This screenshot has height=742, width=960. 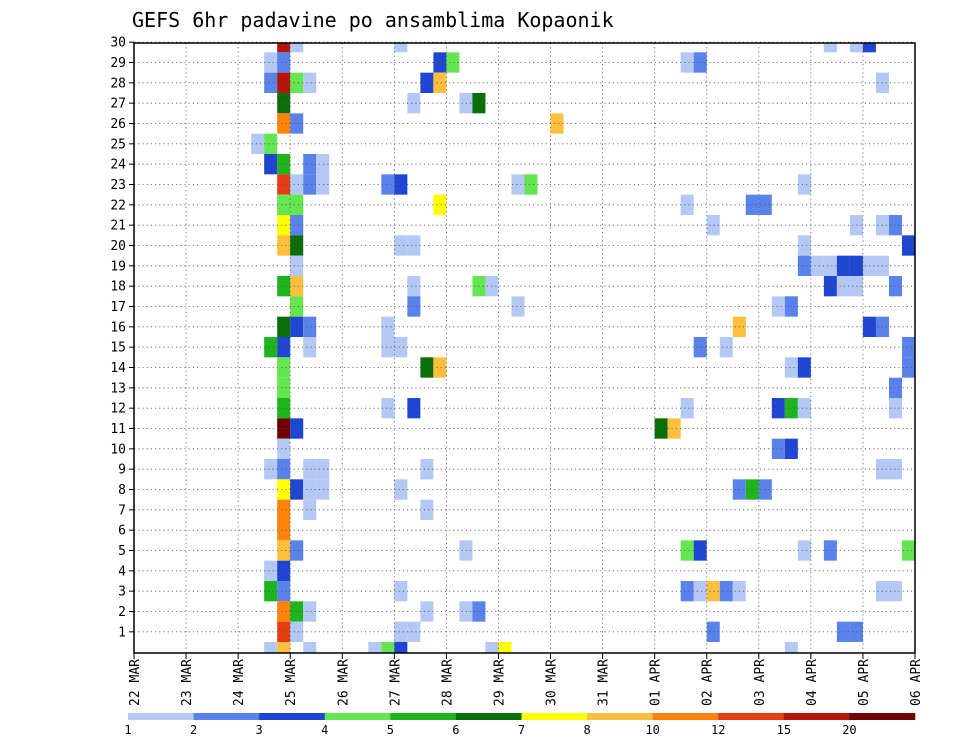 What do you see at coordinates (118, 124) in the screenshot?
I see `y-tick-label: 26` at bounding box center [118, 124].